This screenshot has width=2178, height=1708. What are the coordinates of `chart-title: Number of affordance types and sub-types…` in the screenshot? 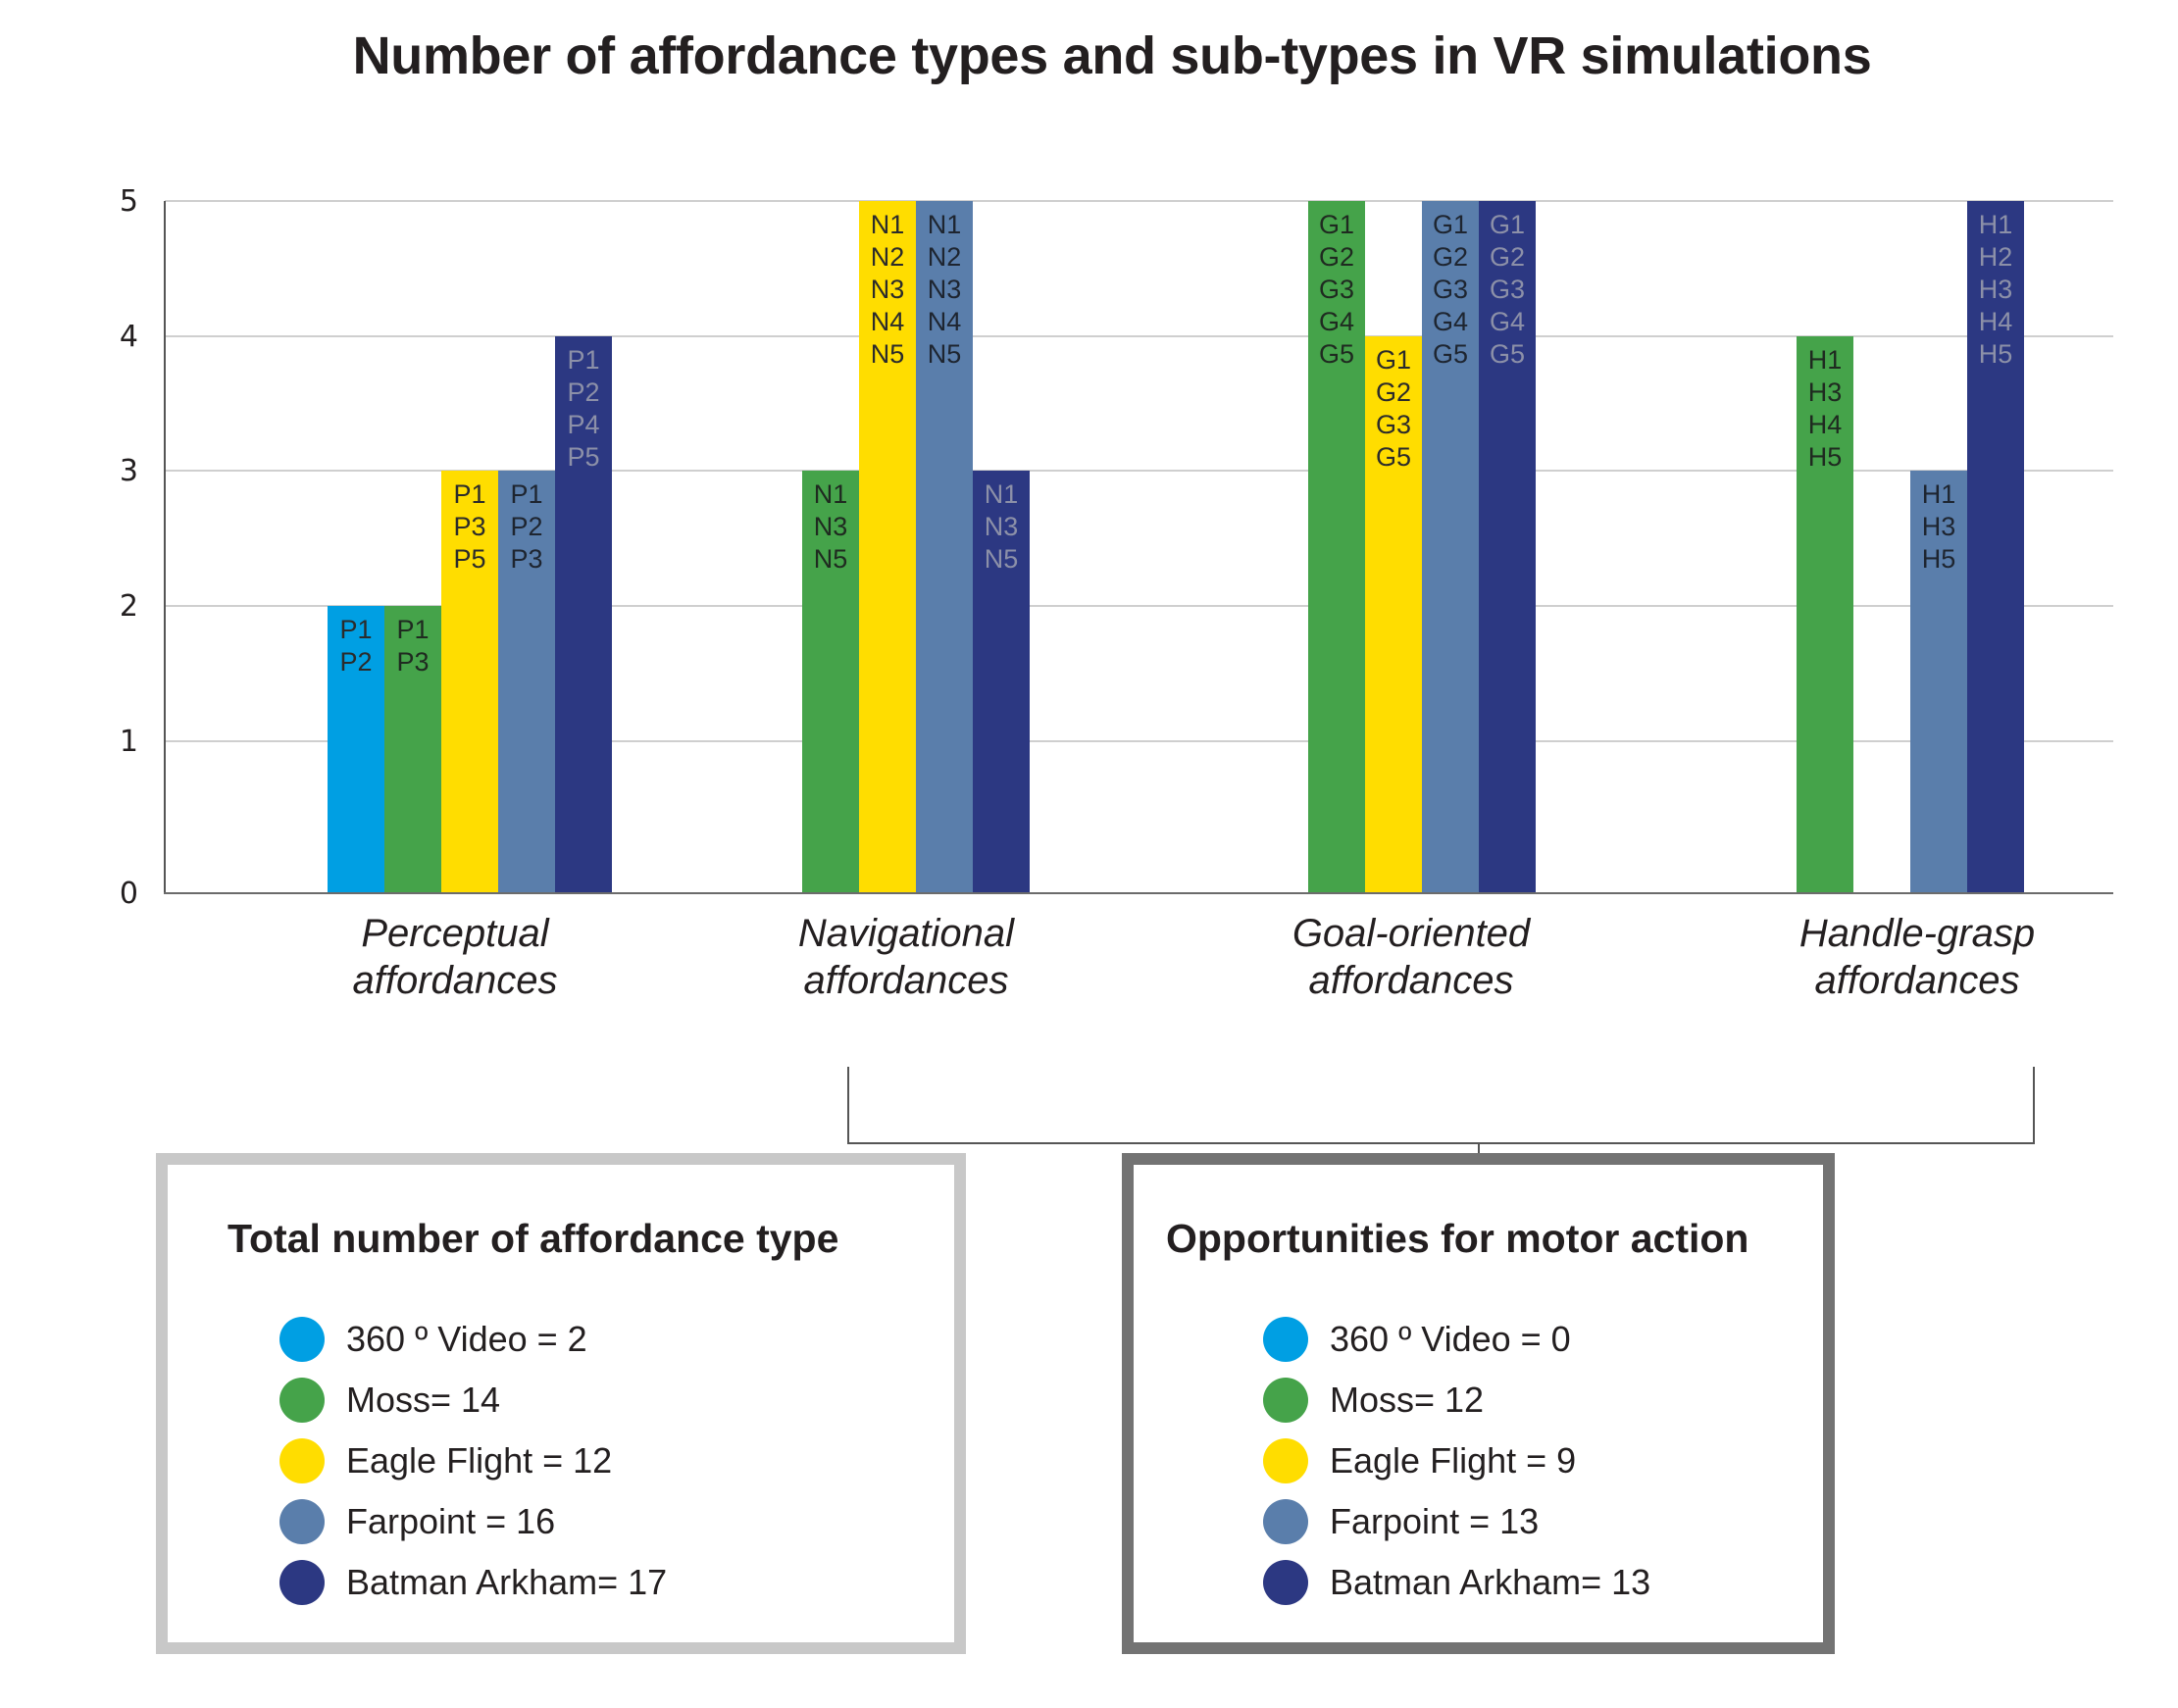 It's located at (1112, 55).